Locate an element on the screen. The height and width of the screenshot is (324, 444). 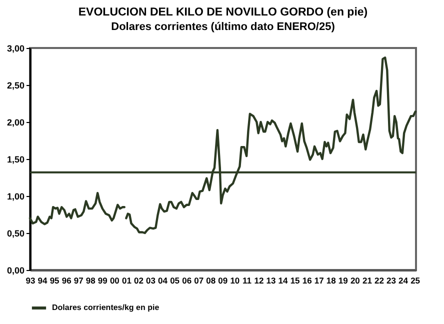
y-tick-label: 3,00 is located at coordinates (15, 49).